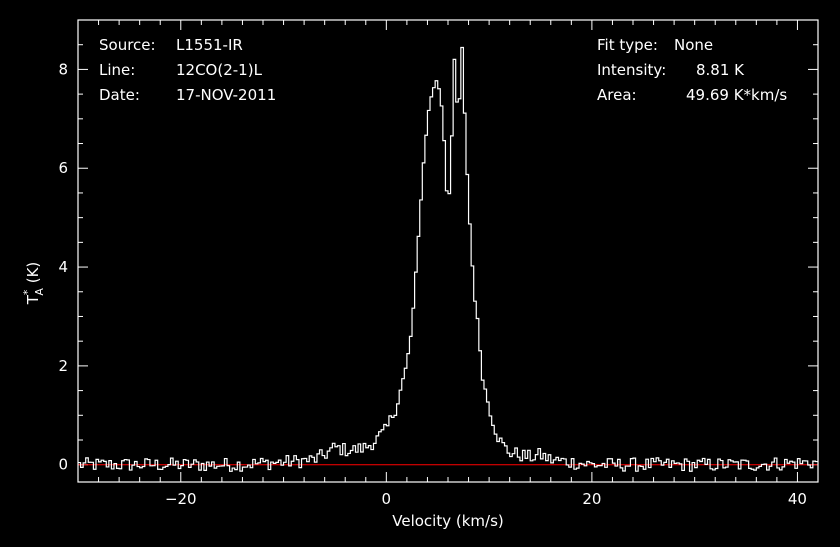  I want to click on source-value: L1551-IR, so click(209, 45).